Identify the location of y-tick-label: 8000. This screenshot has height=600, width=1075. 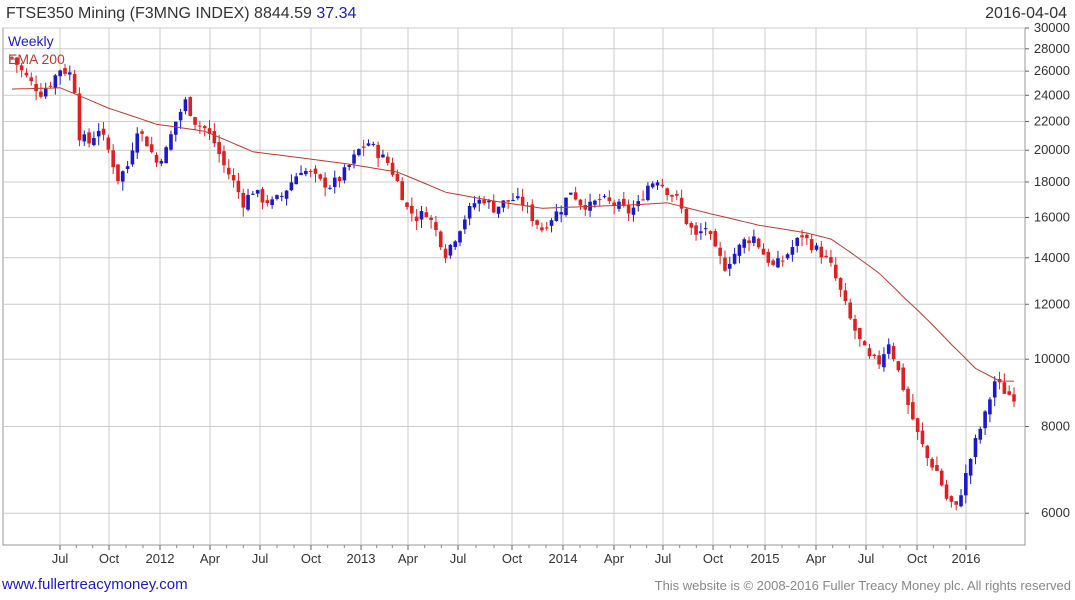
(1055, 426).